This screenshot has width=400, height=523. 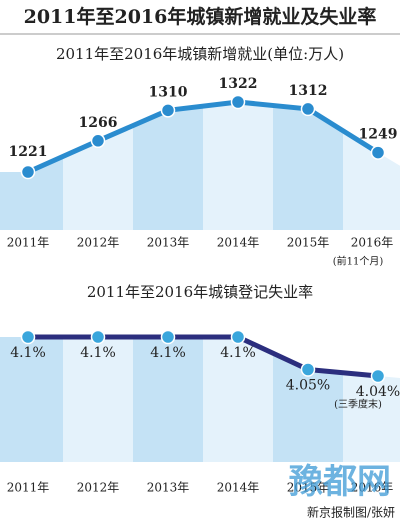 What do you see at coordinates (168, 92) in the screenshot?
I see `value-label: 1310` at bounding box center [168, 92].